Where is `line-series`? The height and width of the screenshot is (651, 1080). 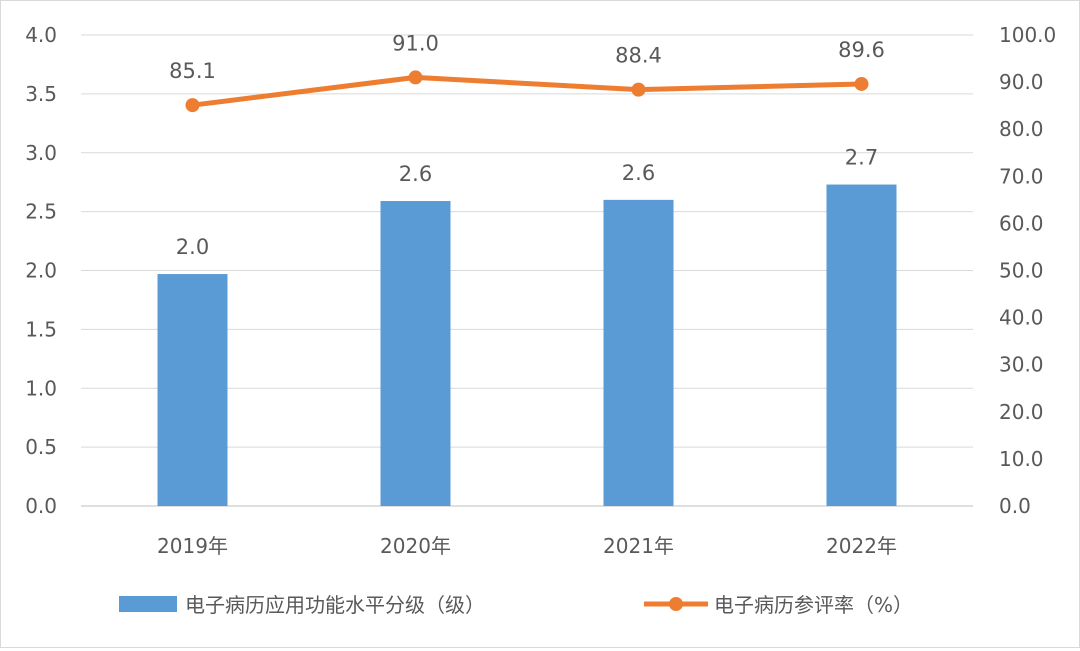
line-series is located at coordinates (527, 91).